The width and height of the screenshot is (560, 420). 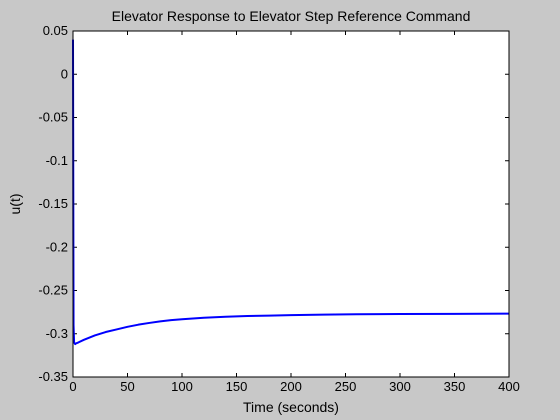 What do you see at coordinates (72, 386) in the screenshot?
I see `x-tick-label: 0` at bounding box center [72, 386].